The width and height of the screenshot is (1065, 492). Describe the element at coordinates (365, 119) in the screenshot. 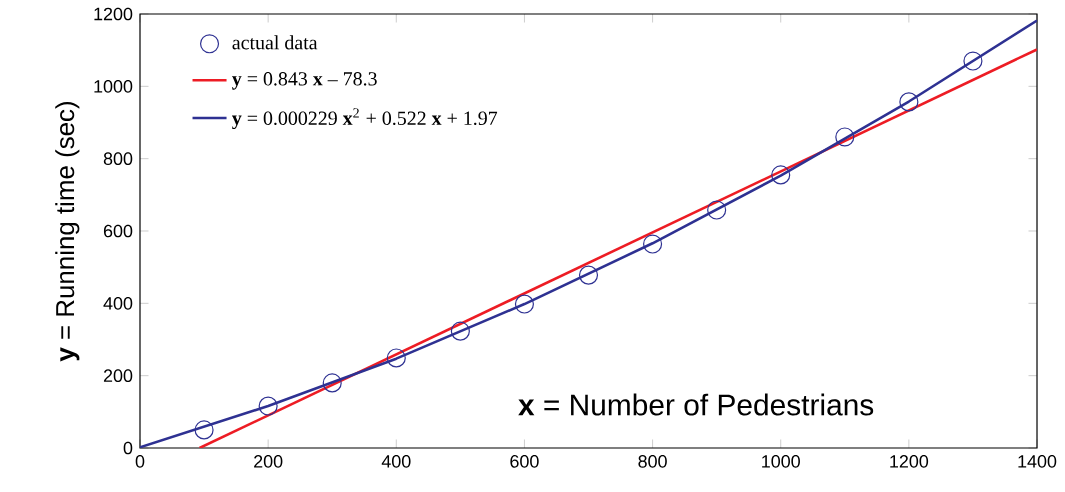

I see `legend-label: y = 0.000229 x$^{2}$ + 0.522 x + 1.97` at that location.